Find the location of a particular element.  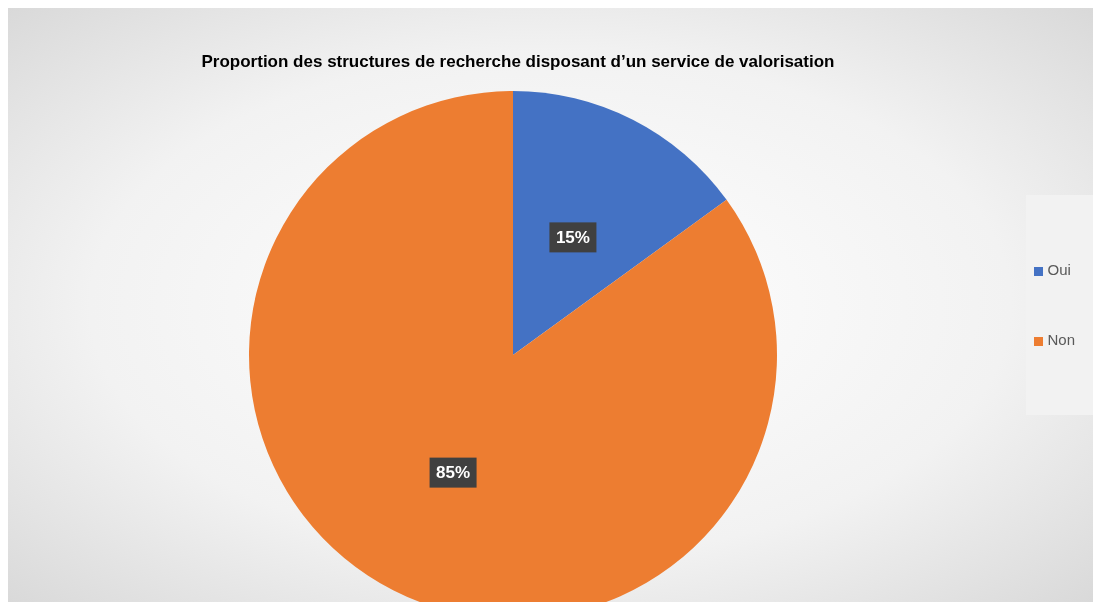

legend-label: Non is located at coordinates (1061, 339).